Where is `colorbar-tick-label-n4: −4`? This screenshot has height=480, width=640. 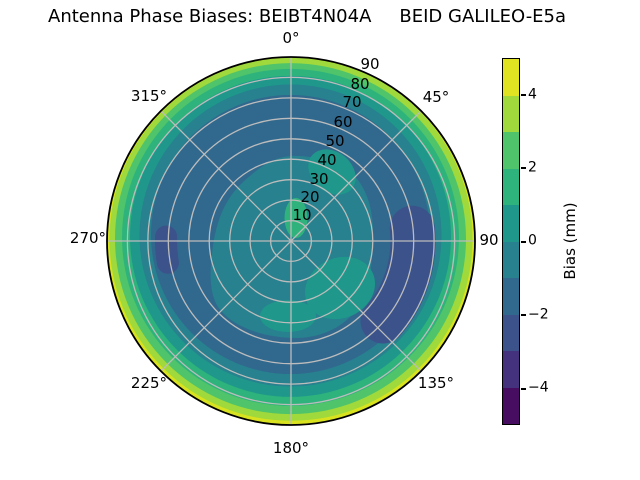
colorbar-tick-label-n4: −4 is located at coordinates (538, 387).